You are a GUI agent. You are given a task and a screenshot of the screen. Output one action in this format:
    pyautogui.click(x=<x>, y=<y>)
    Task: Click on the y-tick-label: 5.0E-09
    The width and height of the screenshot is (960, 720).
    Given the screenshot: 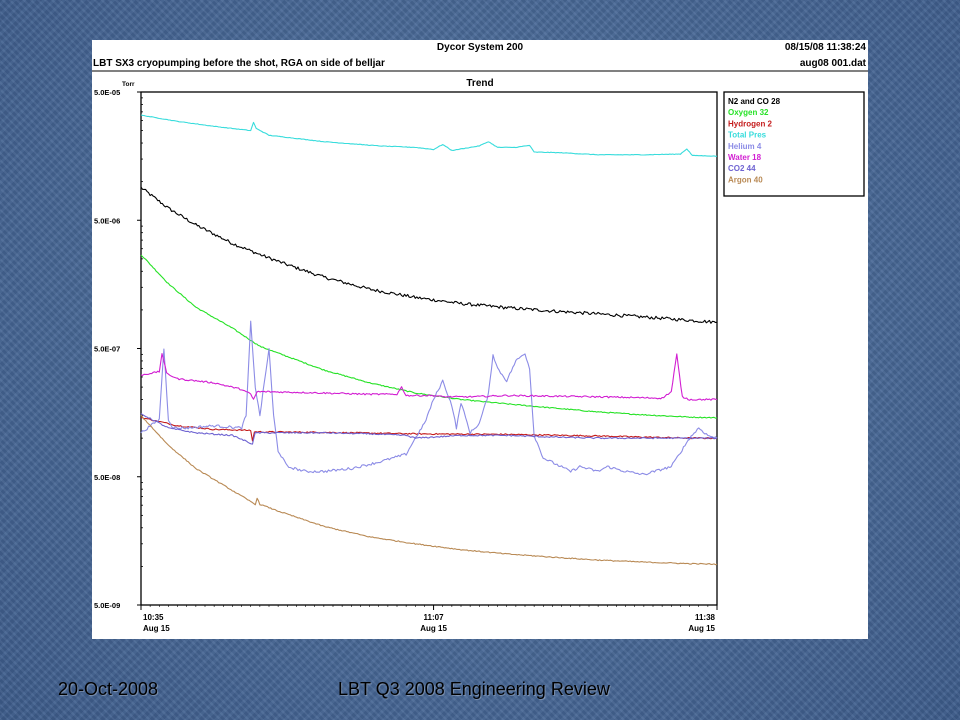 What is the action you would take?
    pyautogui.click(x=107, y=605)
    